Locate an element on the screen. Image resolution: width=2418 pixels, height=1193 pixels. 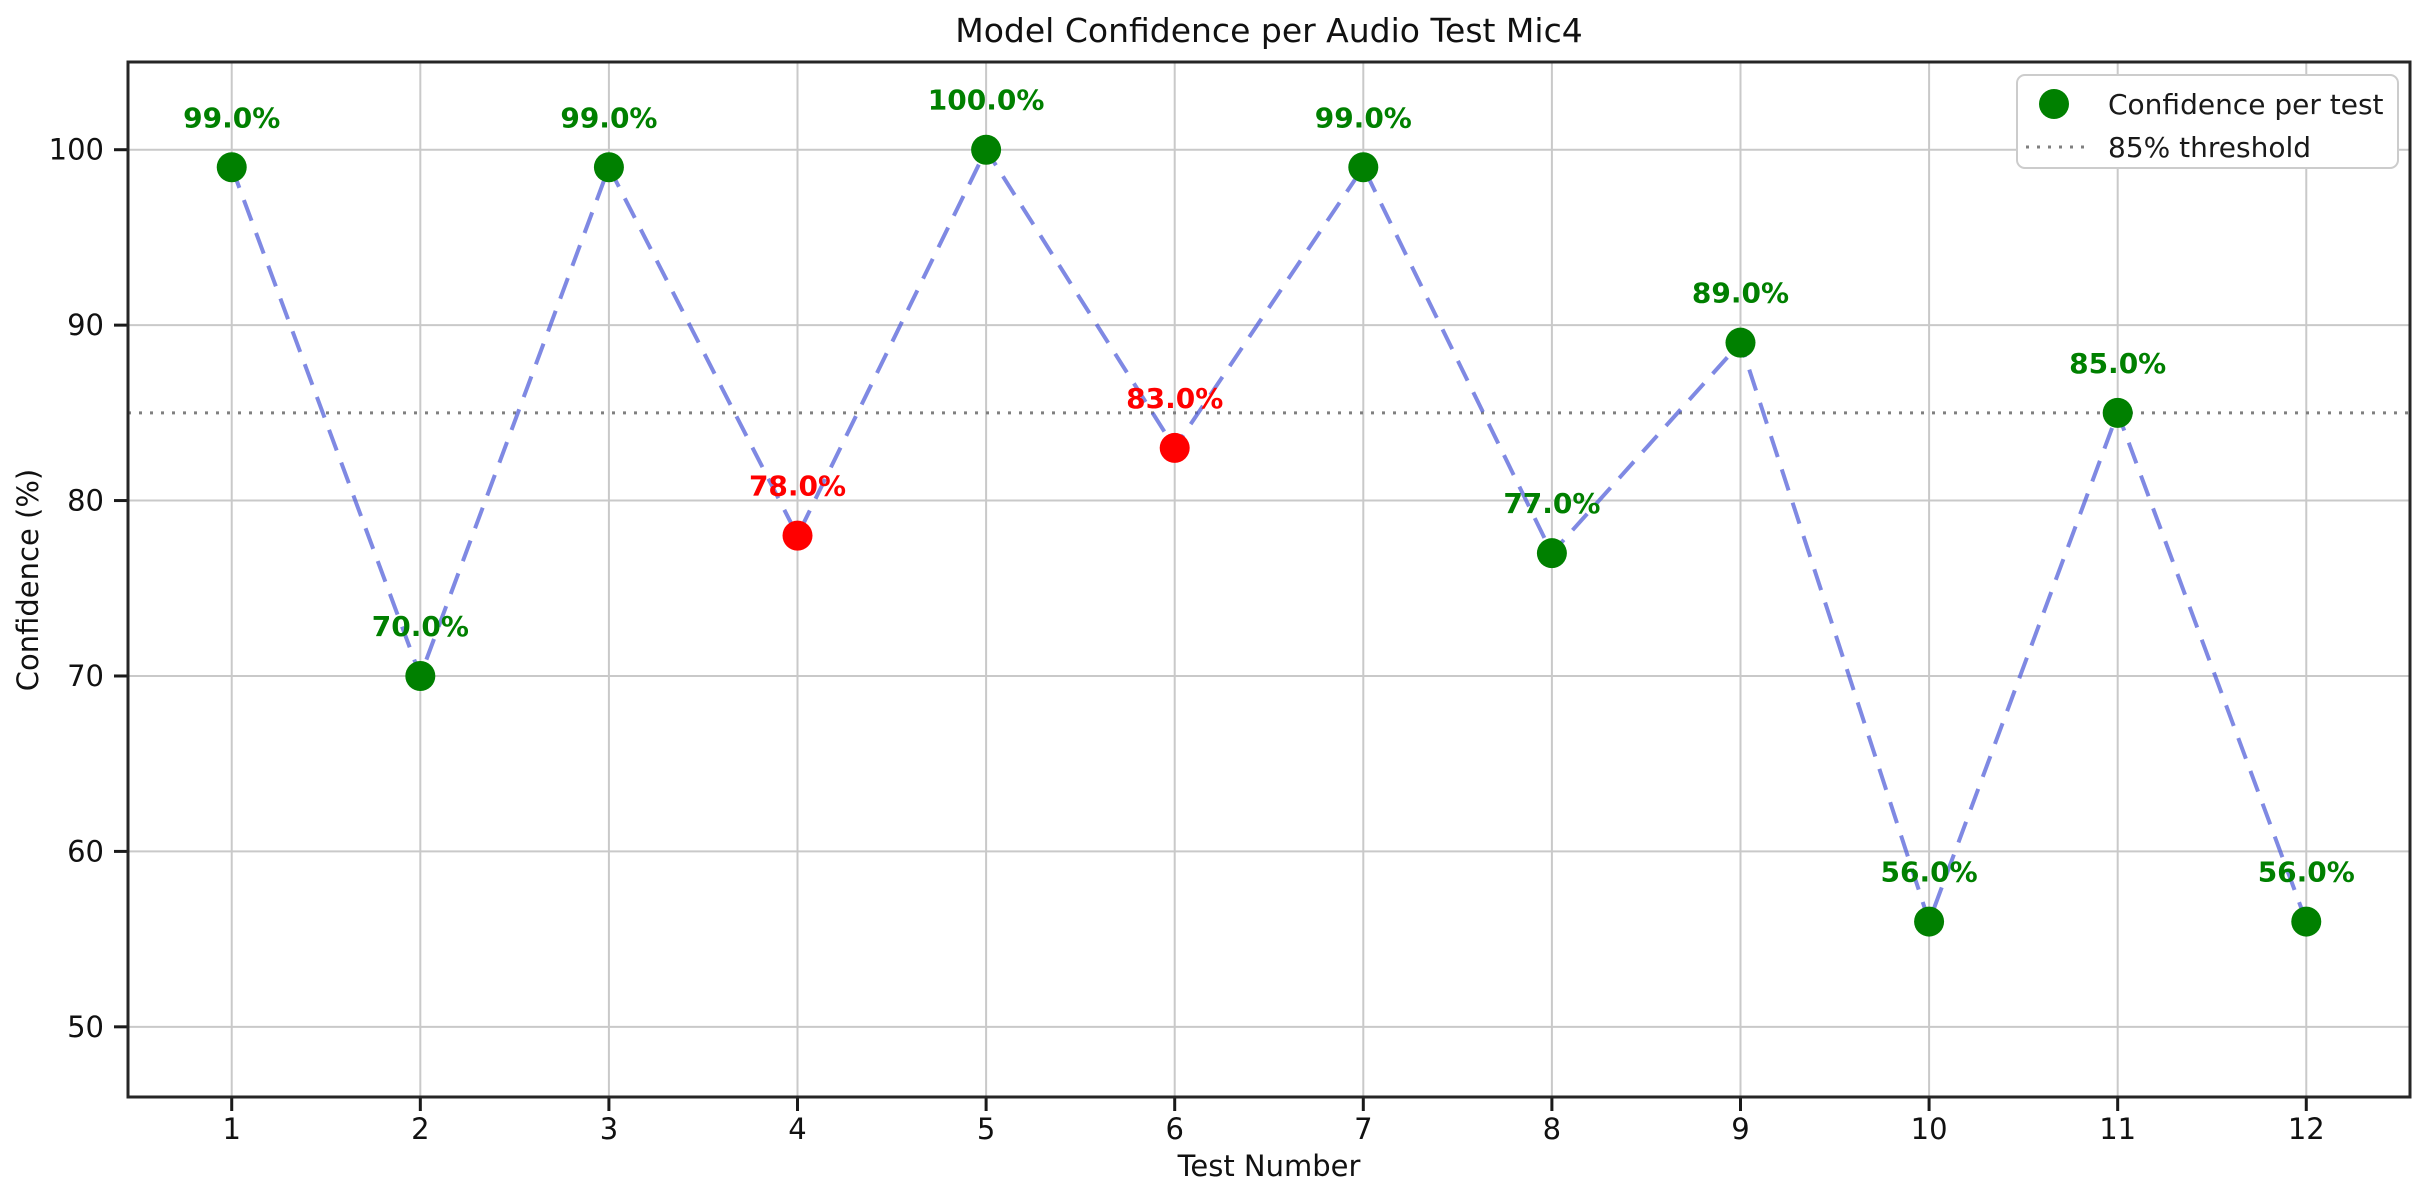
data-point-label: 83.0% is located at coordinates (1174, 398).